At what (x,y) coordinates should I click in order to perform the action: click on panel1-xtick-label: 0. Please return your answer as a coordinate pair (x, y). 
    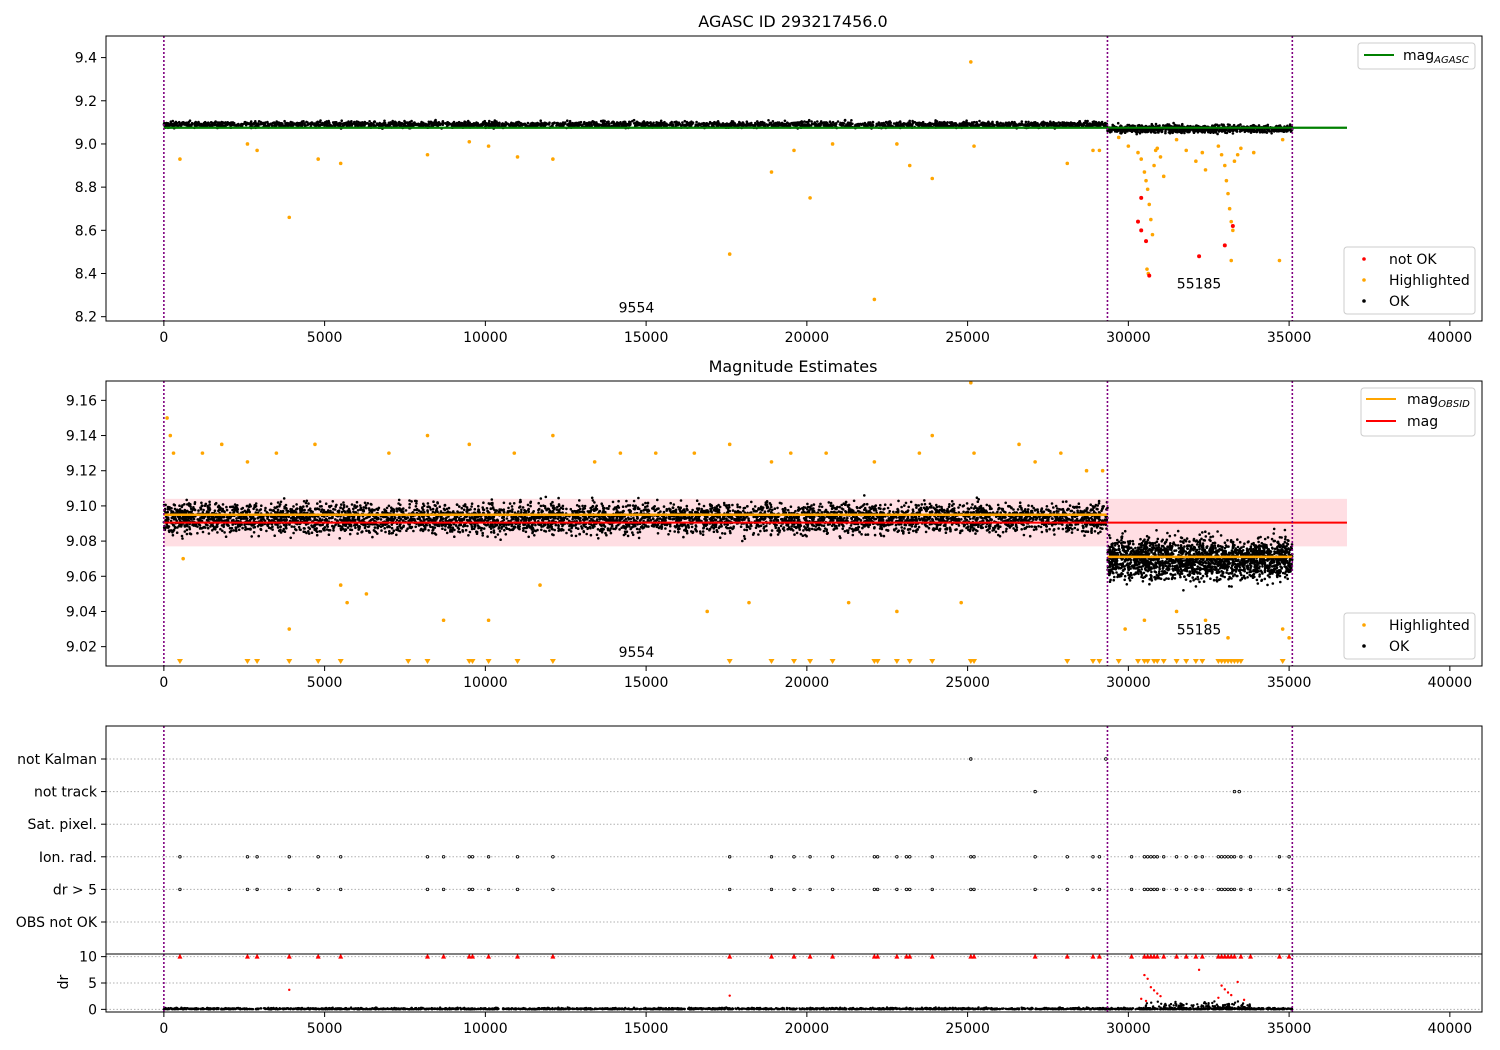
    Looking at the image, I should click on (163, 338).